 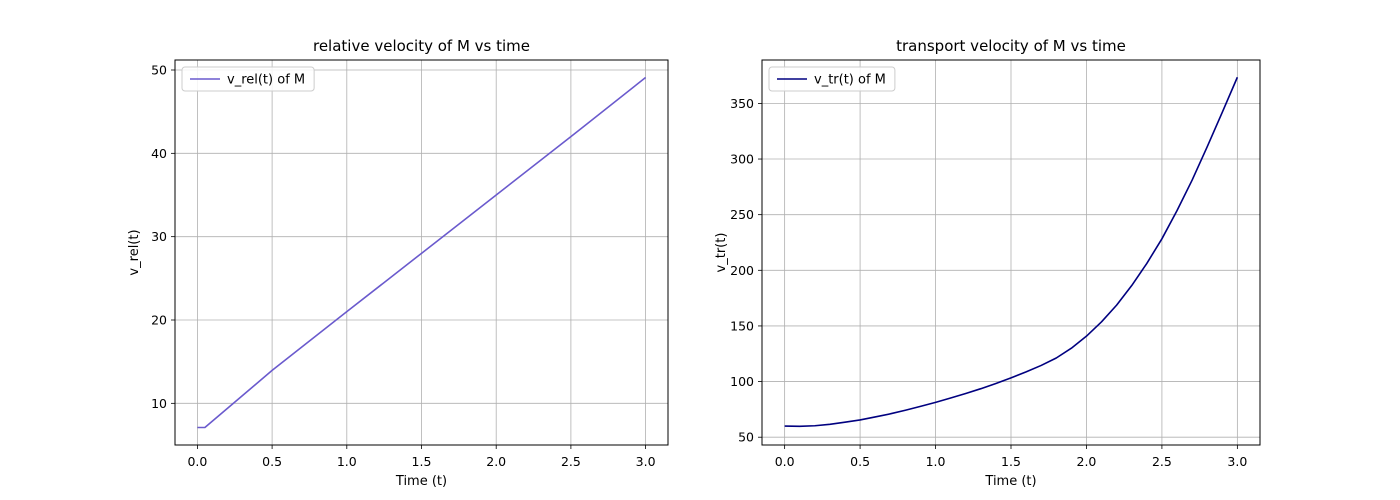 What do you see at coordinates (742, 103) in the screenshot?
I see `y-tick-label: 350` at bounding box center [742, 103].